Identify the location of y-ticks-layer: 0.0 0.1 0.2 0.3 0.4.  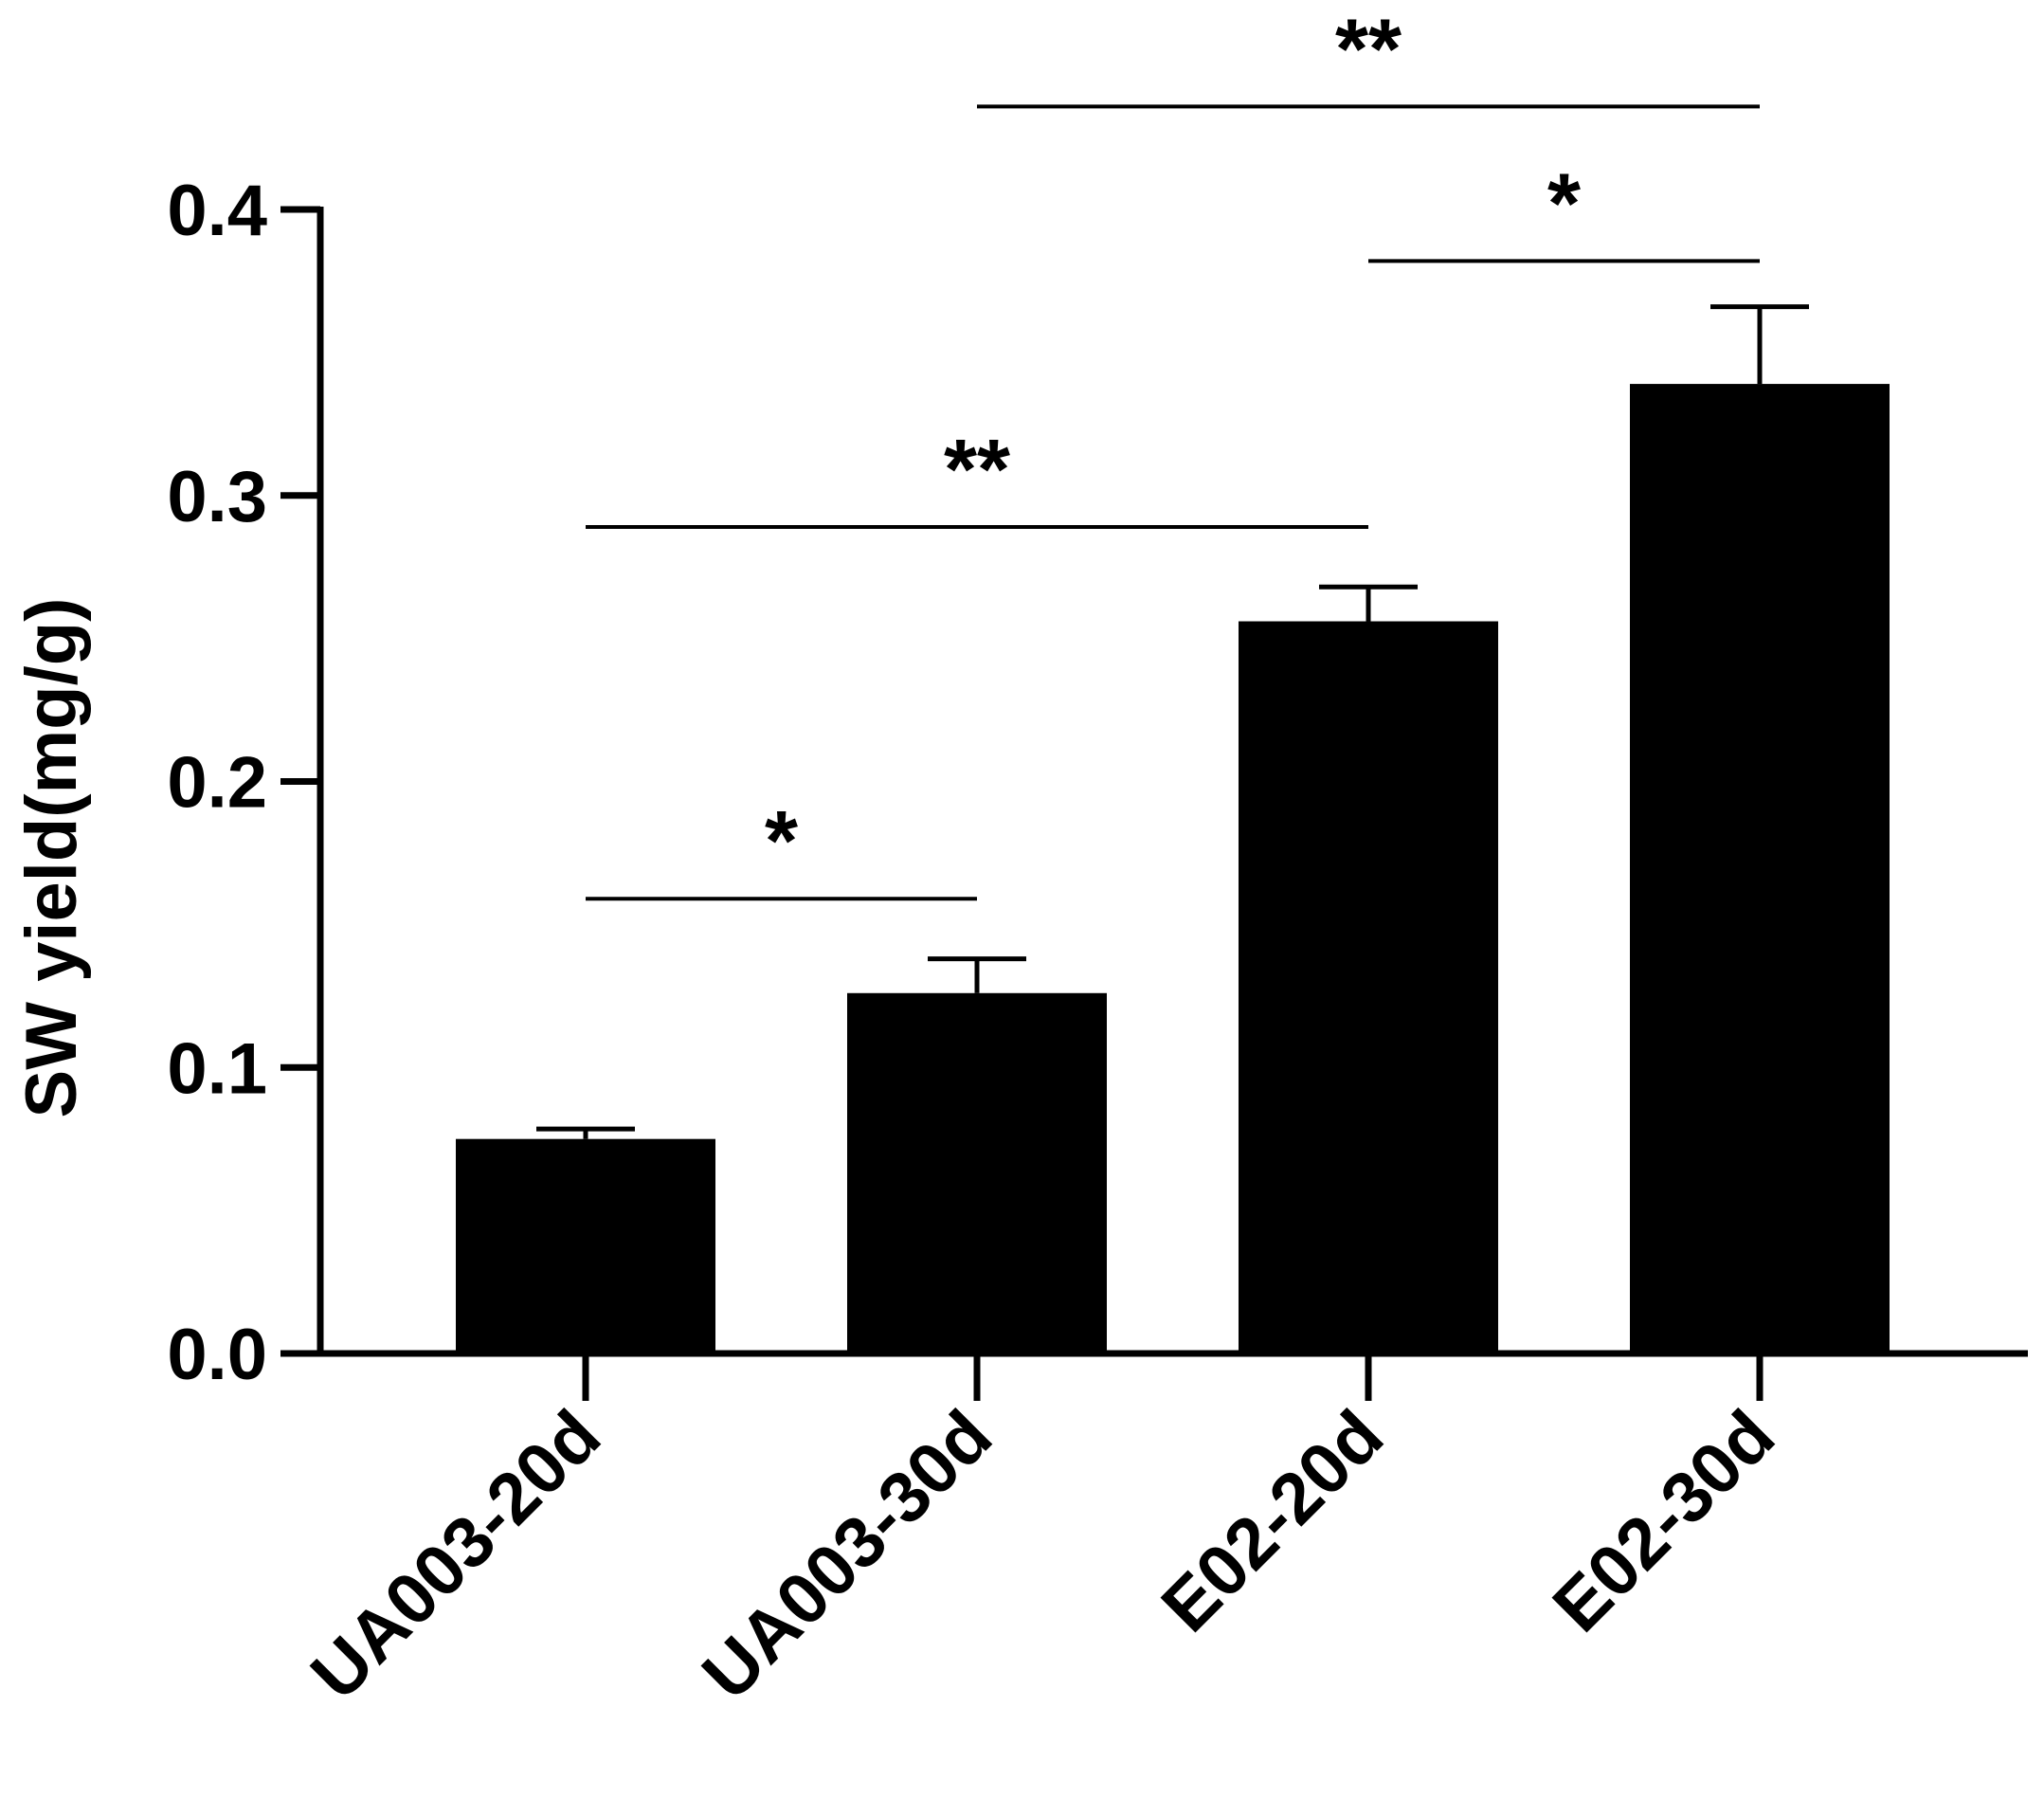
(243, 783).